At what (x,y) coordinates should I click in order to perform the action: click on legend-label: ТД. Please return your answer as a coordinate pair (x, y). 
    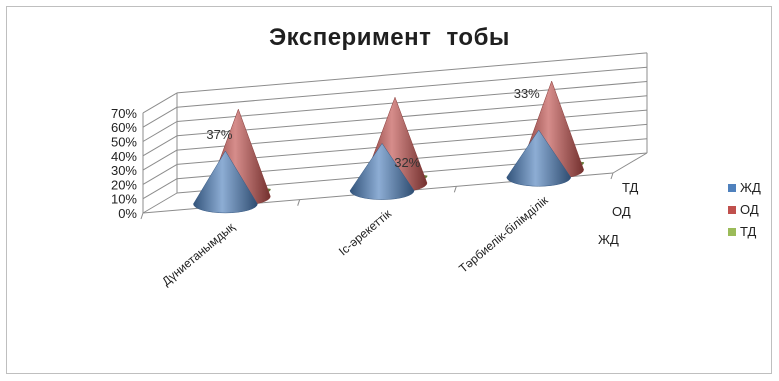
    Looking at the image, I should click on (748, 231).